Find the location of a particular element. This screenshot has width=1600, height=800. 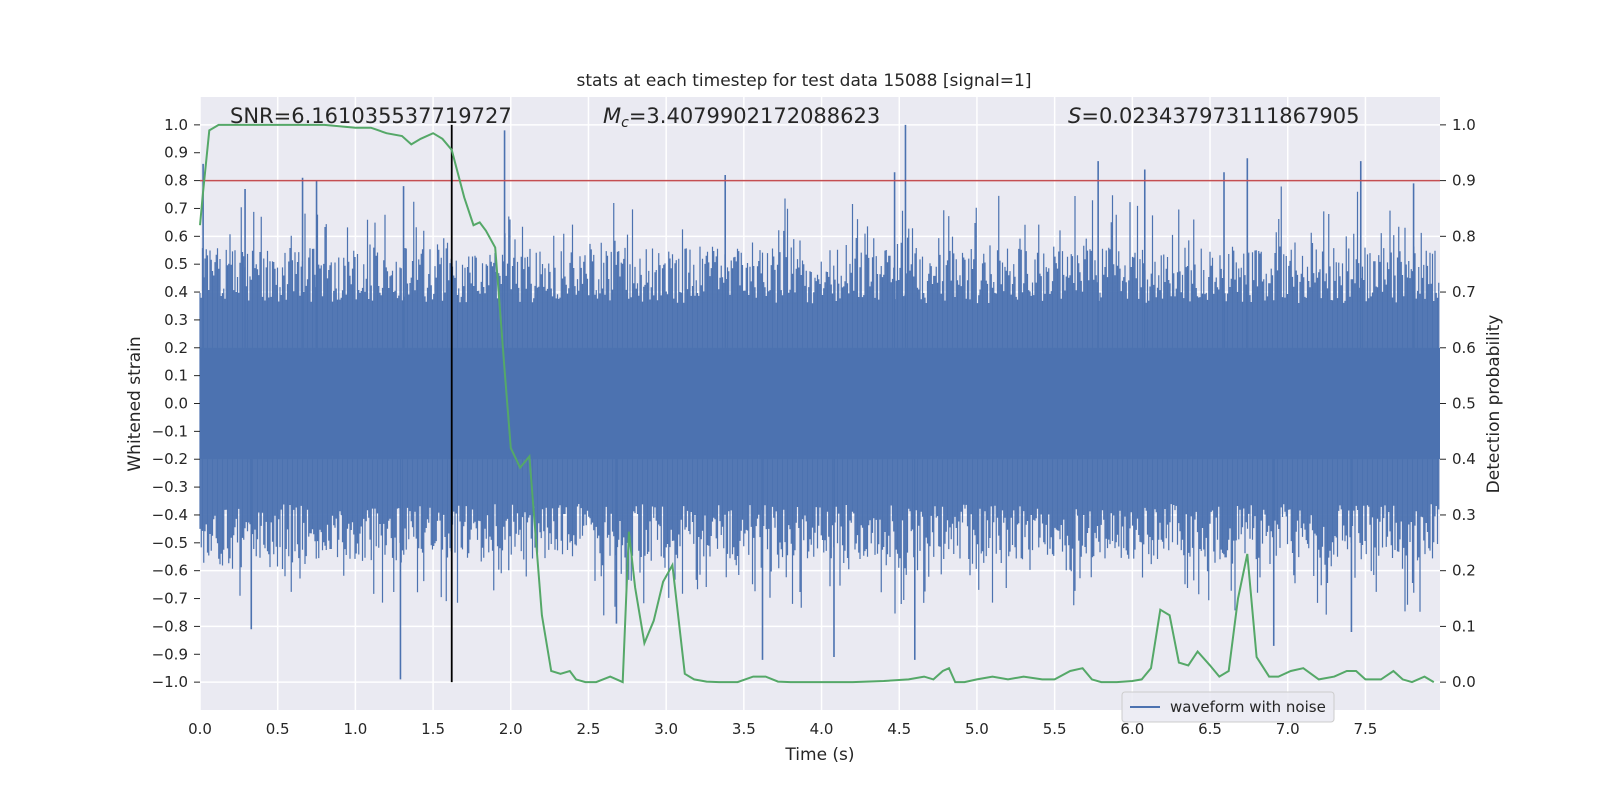

x-tick-label: 2.0 is located at coordinates (511, 729).